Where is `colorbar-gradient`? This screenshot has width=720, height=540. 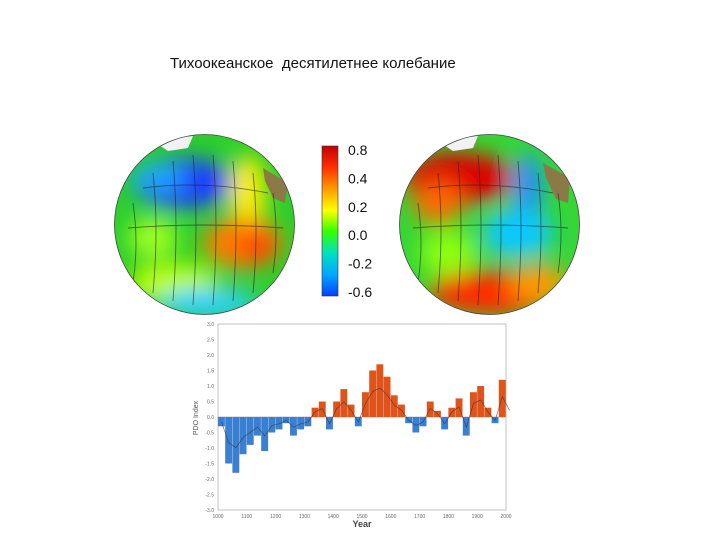 colorbar-gradient is located at coordinates (330, 221).